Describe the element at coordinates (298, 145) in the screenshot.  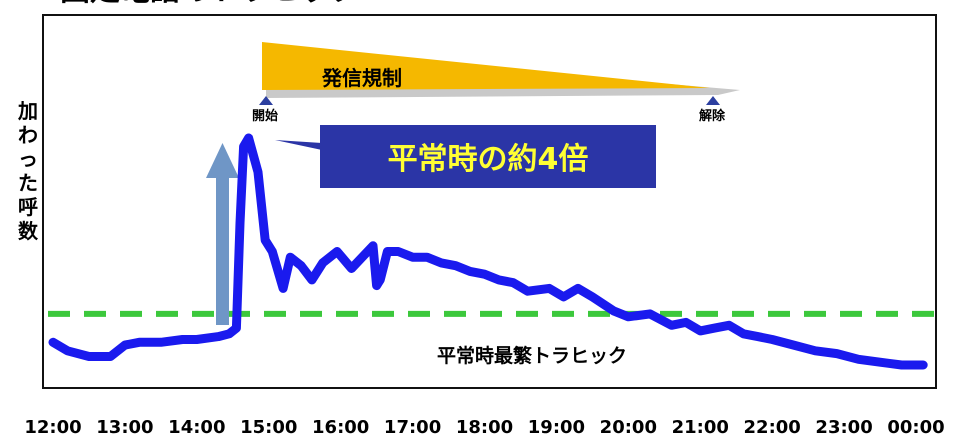
I see `callout-pointer` at that location.